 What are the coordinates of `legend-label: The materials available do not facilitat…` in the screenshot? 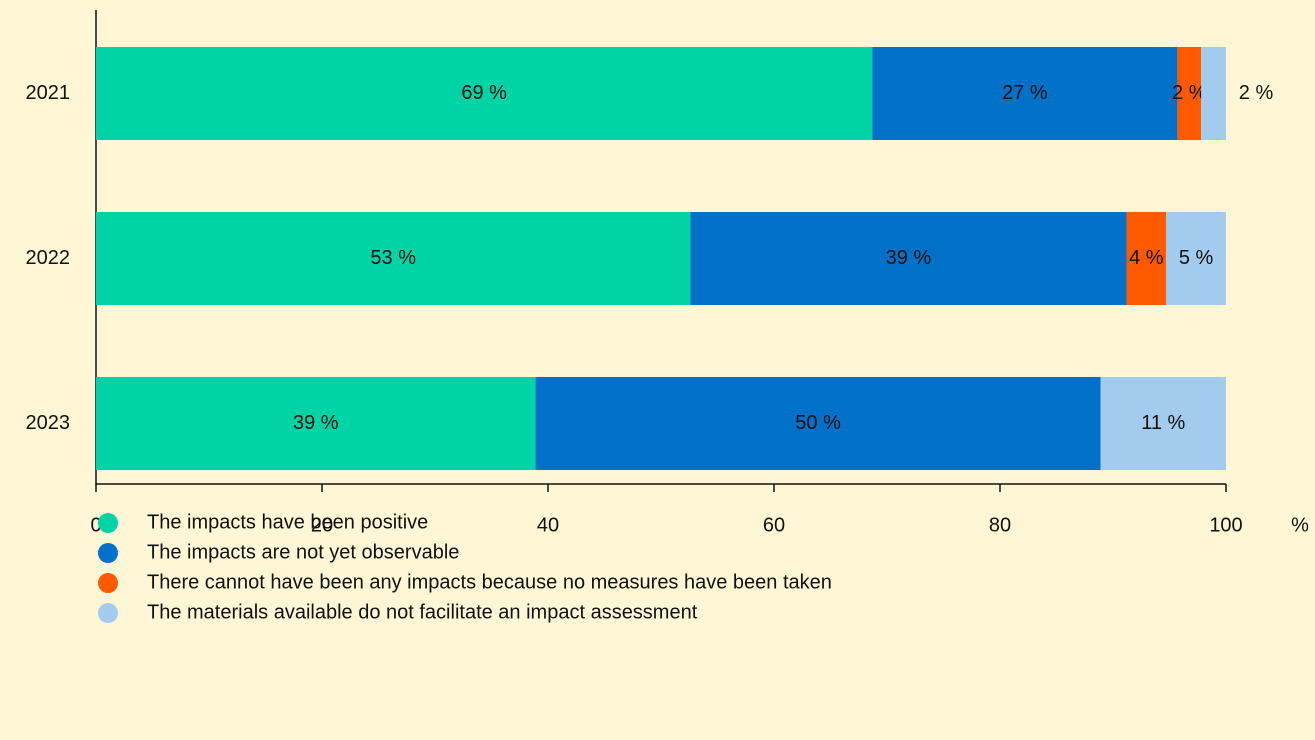 It's located at (422, 612).